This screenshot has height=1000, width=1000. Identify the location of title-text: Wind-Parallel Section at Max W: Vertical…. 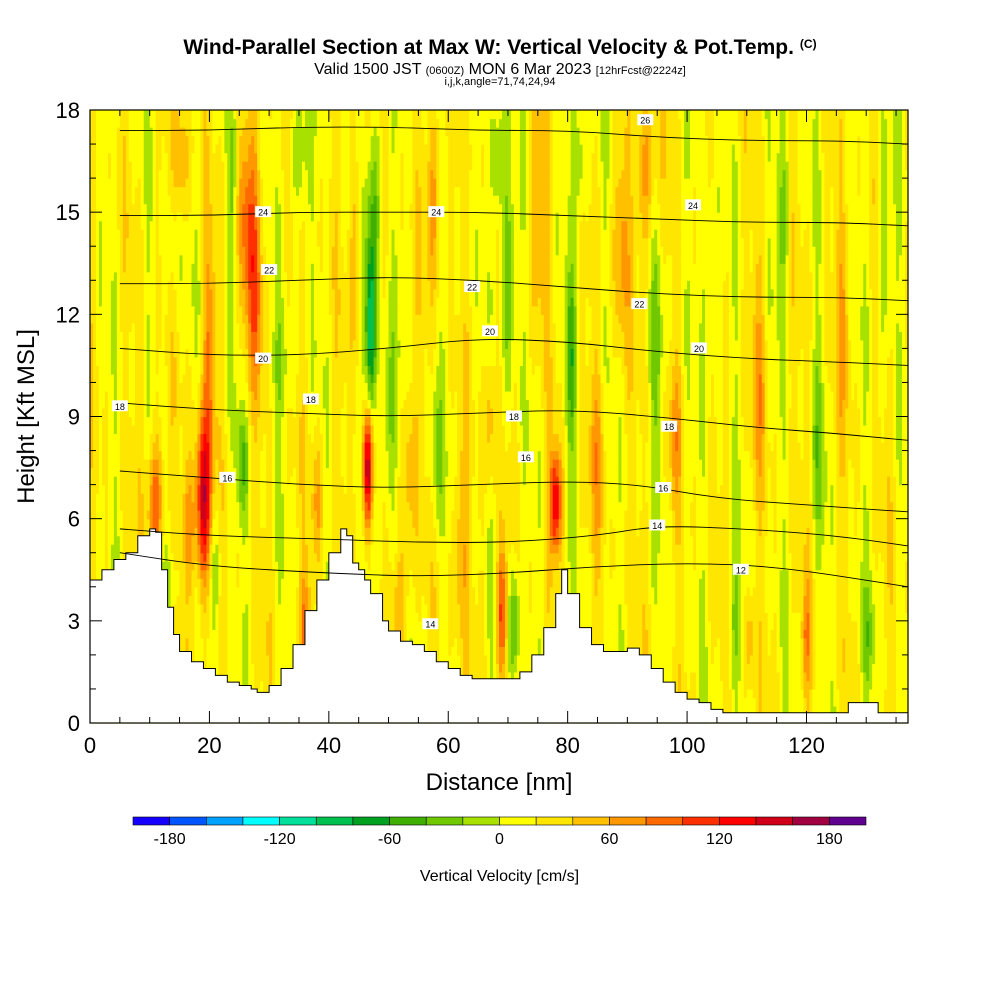
(488, 47).